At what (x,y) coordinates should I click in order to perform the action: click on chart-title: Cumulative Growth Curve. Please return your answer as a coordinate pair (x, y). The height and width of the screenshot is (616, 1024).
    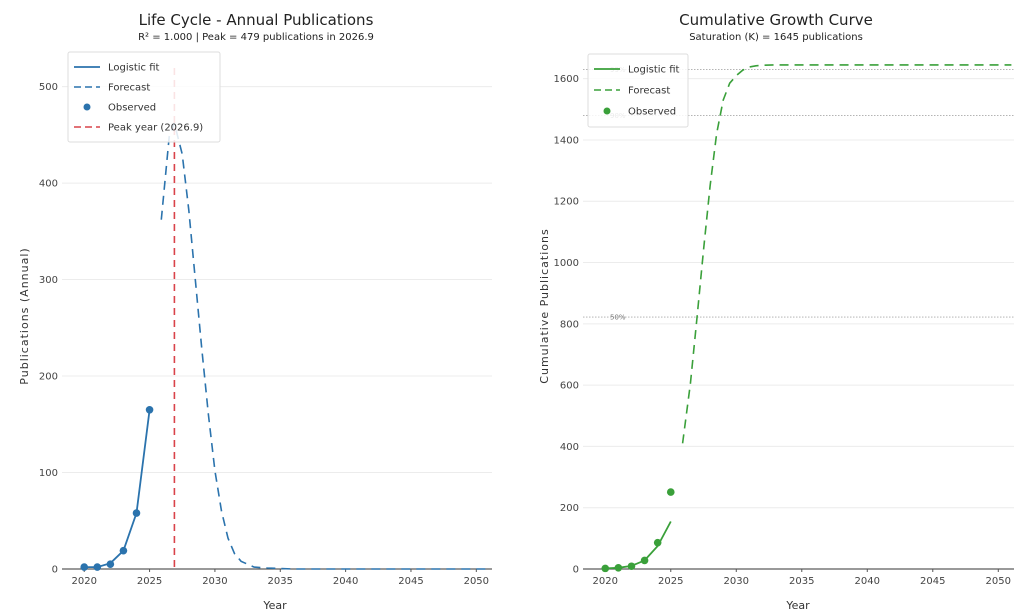
    Looking at the image, I should click on (776, 20).